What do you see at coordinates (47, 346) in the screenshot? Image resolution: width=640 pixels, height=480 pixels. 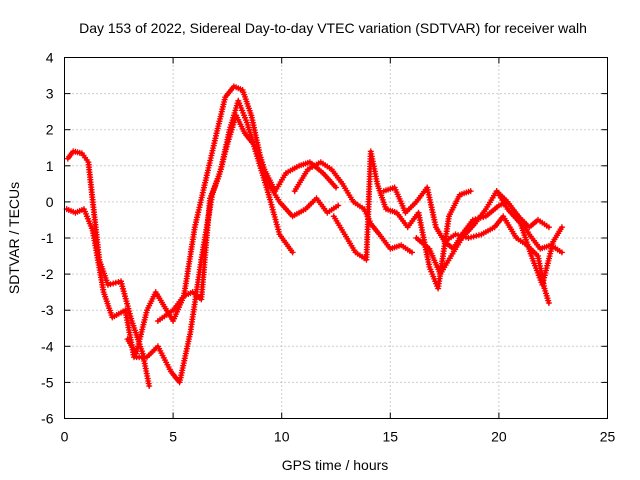 I see `y-tick-label: -4` at bounding box center [47, 346].